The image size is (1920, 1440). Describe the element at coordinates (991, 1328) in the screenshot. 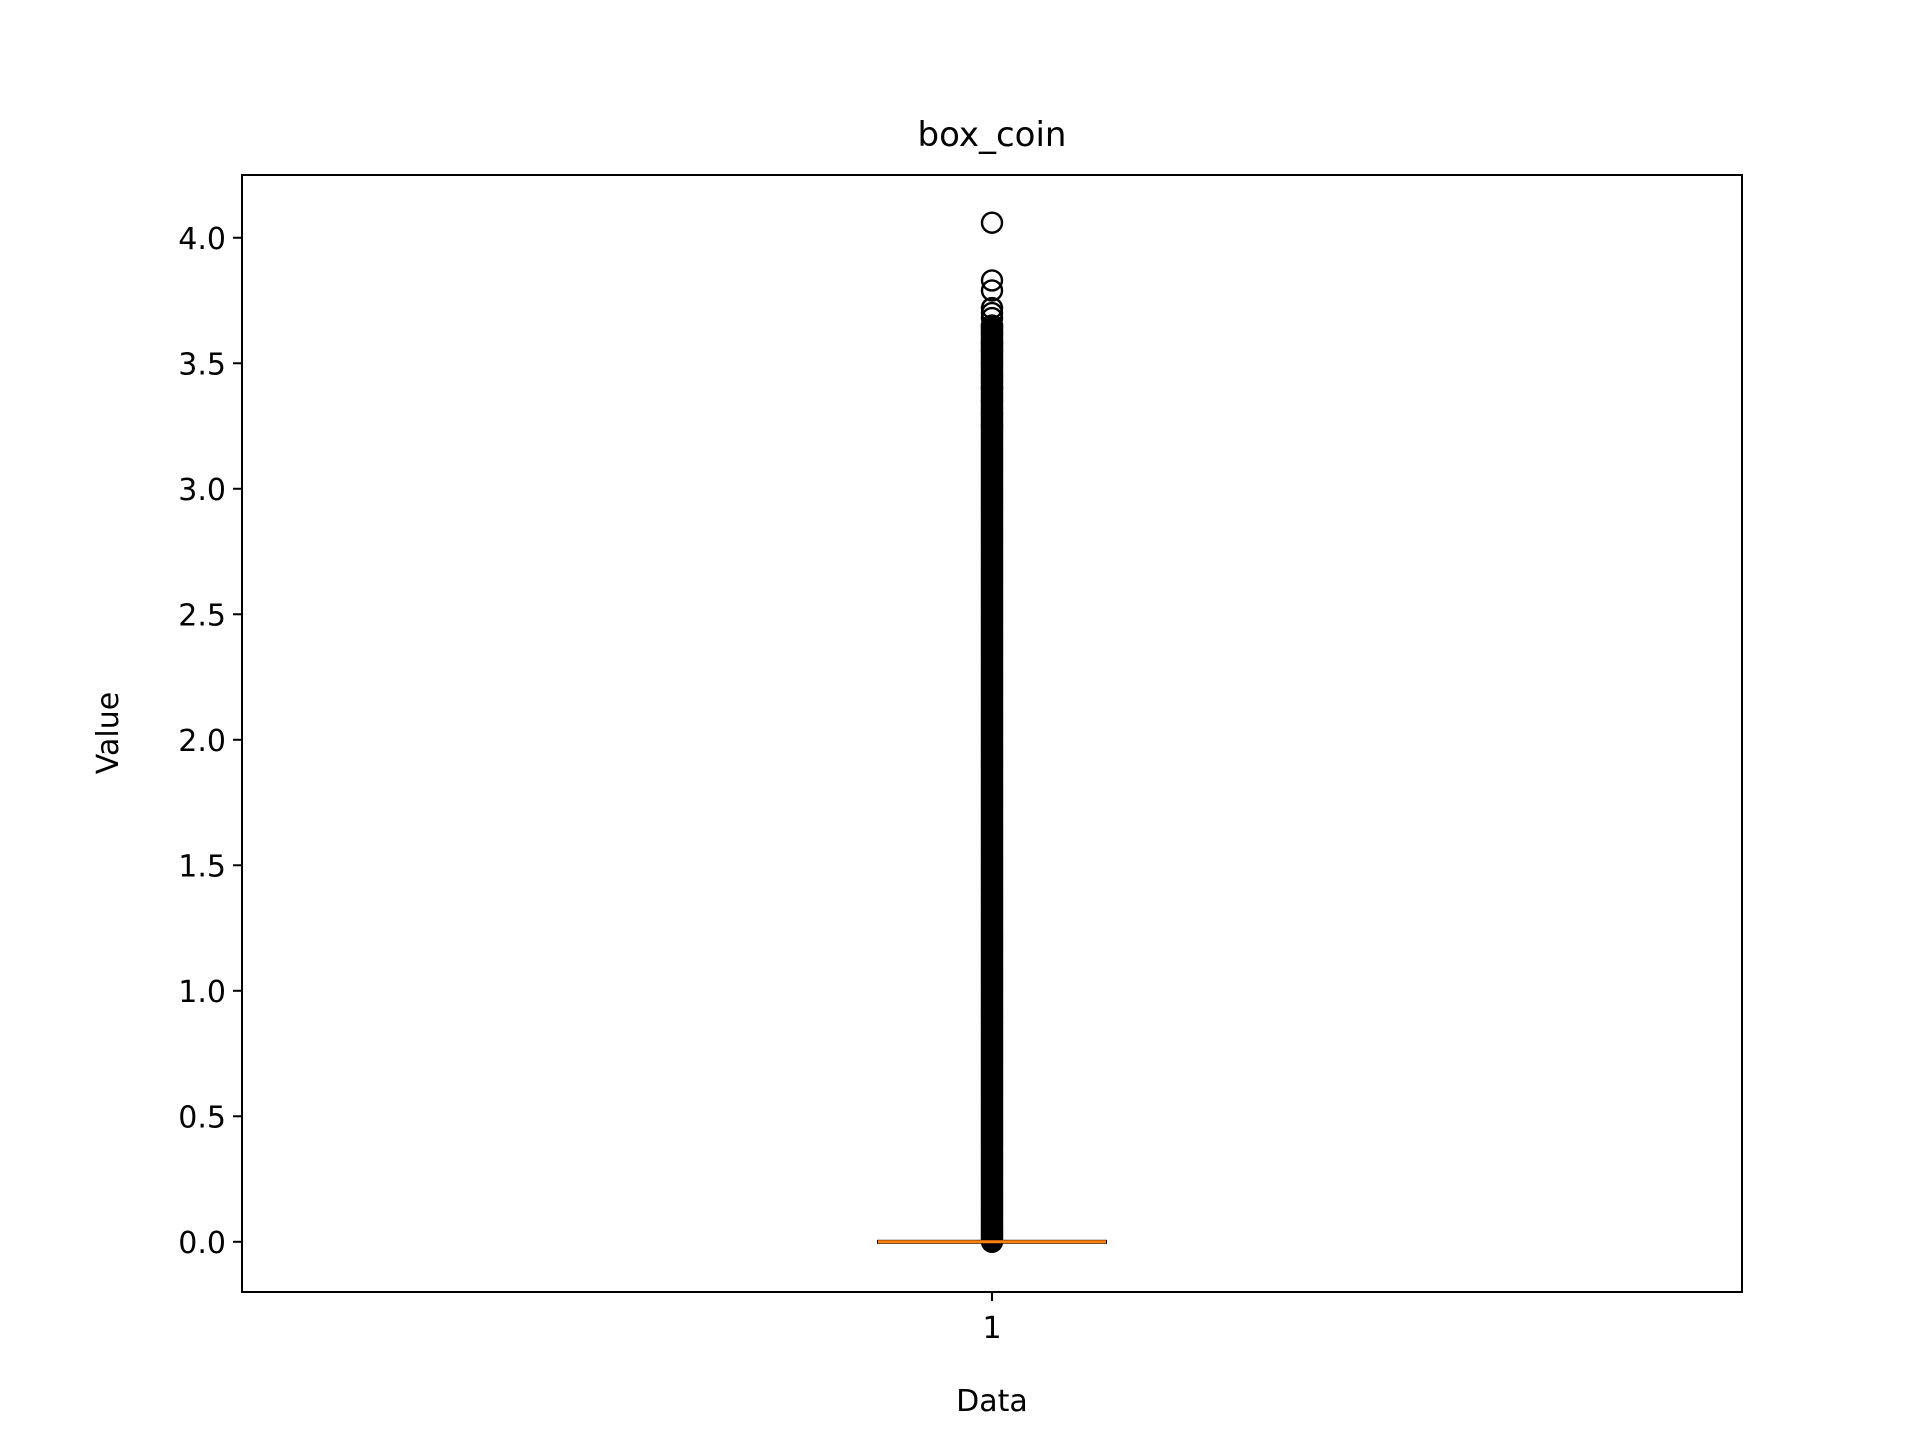

I see `x-tick-label: 1` at that location.